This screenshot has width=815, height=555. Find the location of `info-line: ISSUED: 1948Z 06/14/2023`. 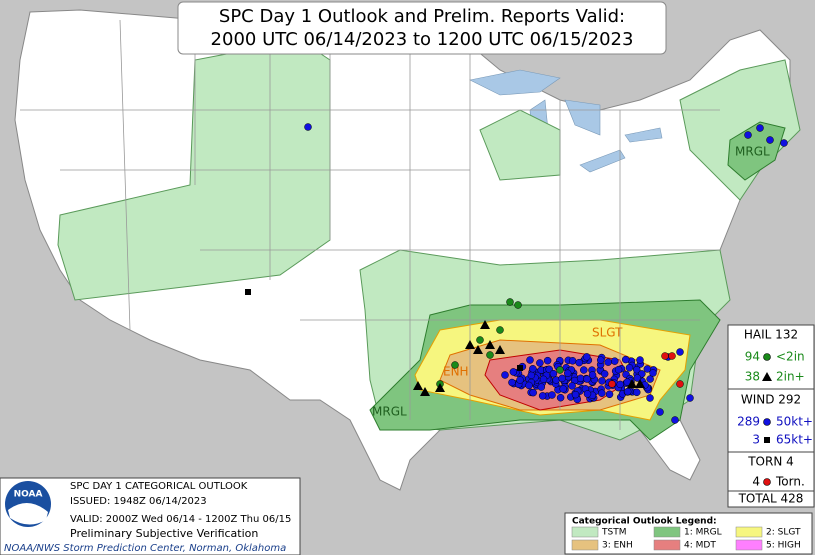

info-line: ISSUED: 1948Z 06/14/2023 is located at coordinates (138, 501).